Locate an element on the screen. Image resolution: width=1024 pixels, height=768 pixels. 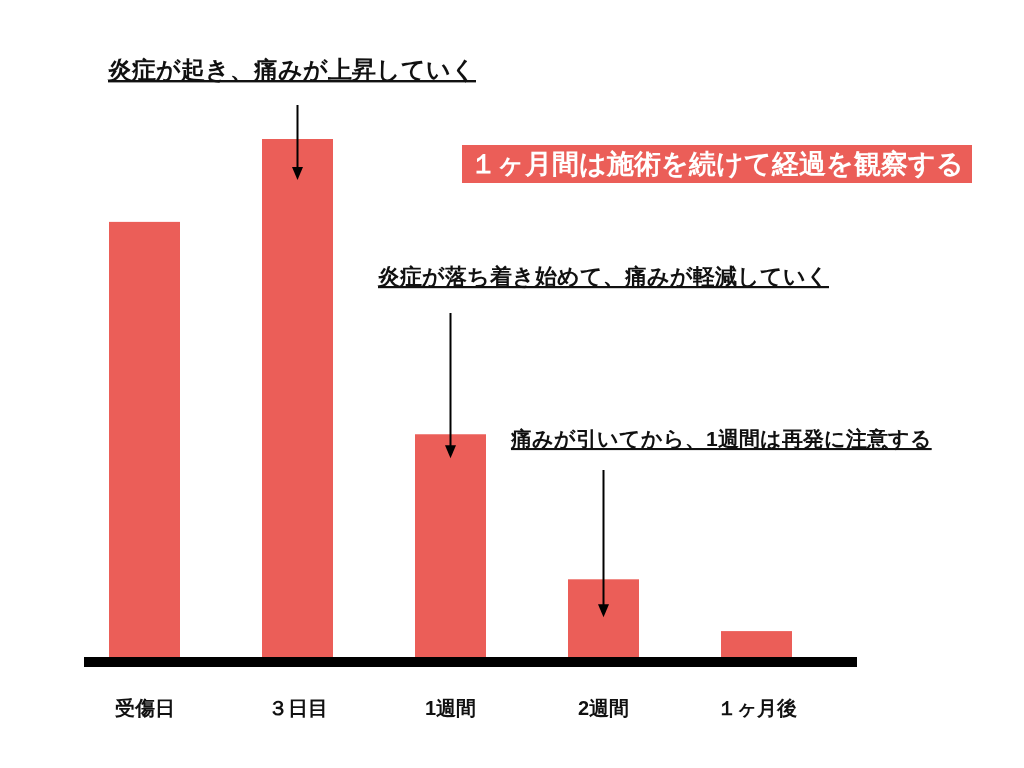
x-tick-label: ３日目 is located at coordinates (297, 708).